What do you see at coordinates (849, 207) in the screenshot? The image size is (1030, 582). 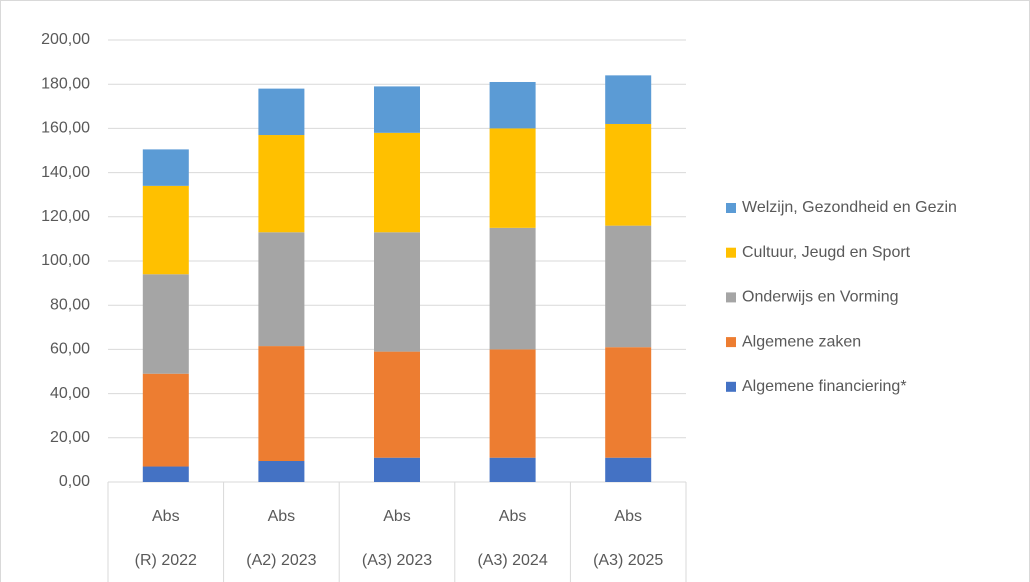 I see `legend-label: Welzijn, Gezondheid en Gezin` at bounding box center [849, 207].